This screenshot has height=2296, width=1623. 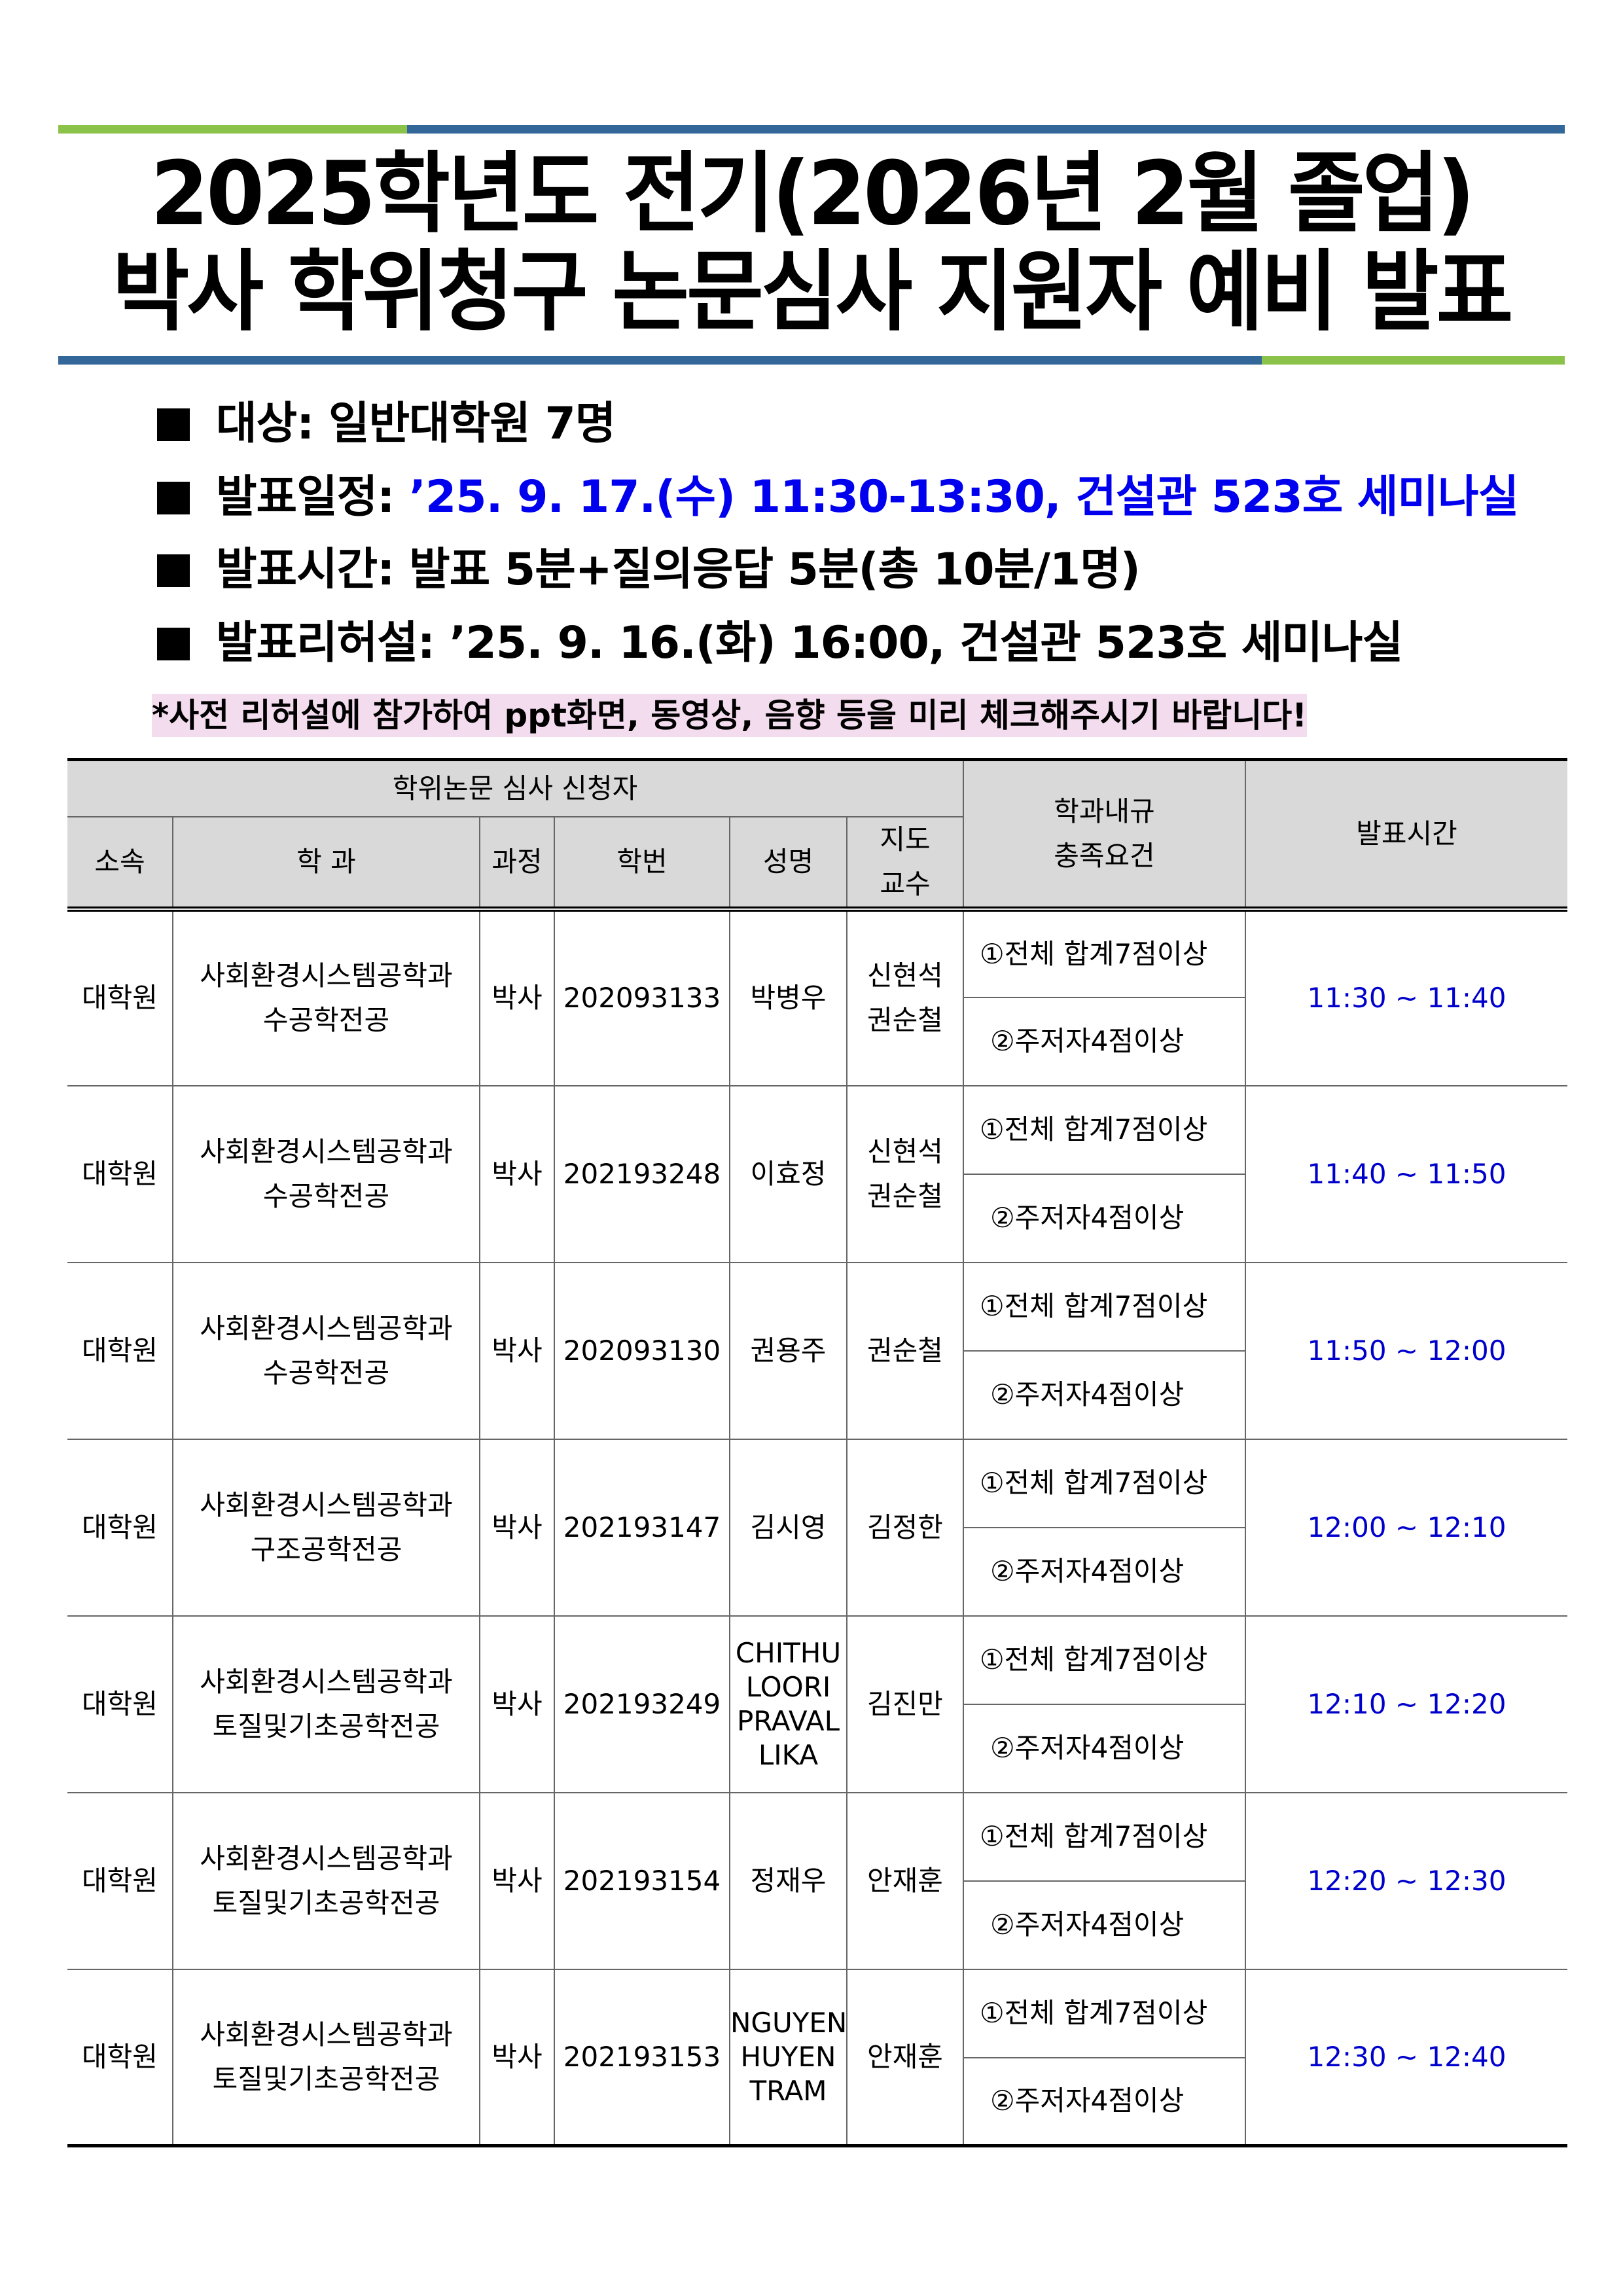 What do you see at coordinates (1406, 1704) in the screenshot?
I see `cell-time: 12:10 ~ 12:20` at bounding box center [1406, 1704].